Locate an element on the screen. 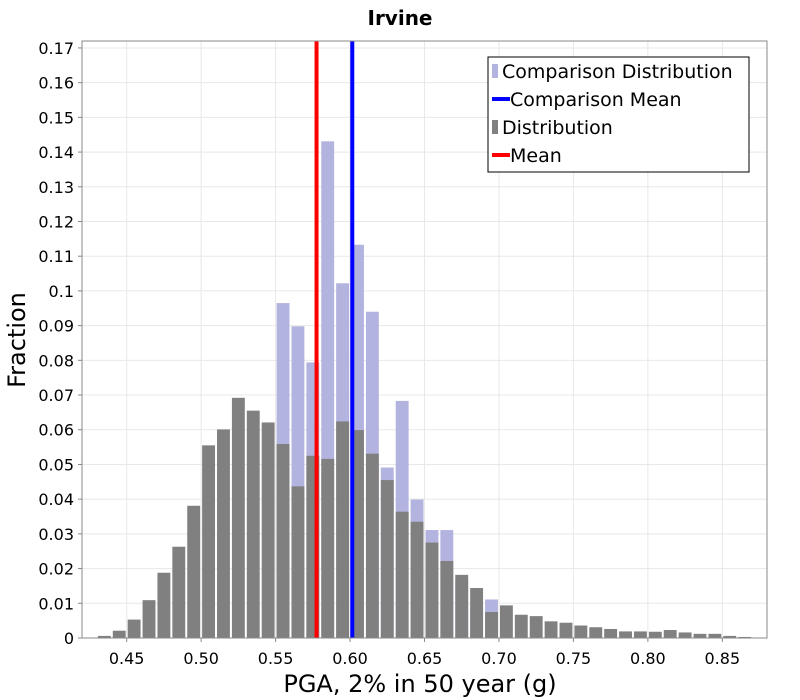 Image resolution: width=800 pixels, height=700 pixels. y-tick-label: 0.05 is located at coordinates (56, 464).